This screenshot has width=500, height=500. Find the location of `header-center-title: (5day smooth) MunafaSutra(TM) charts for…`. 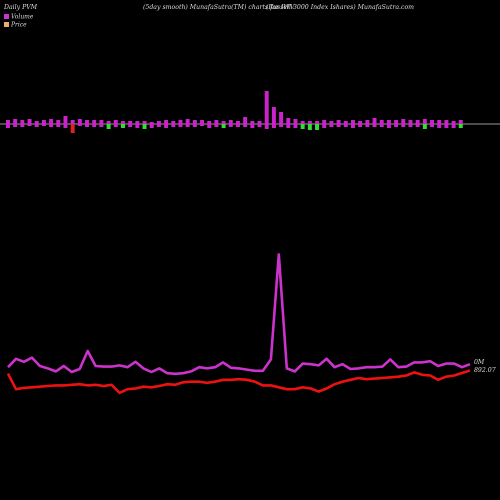

header-center-title: (5day smooth) MunafaSutra(TM) charts for… is located at coordinates (219, 7).